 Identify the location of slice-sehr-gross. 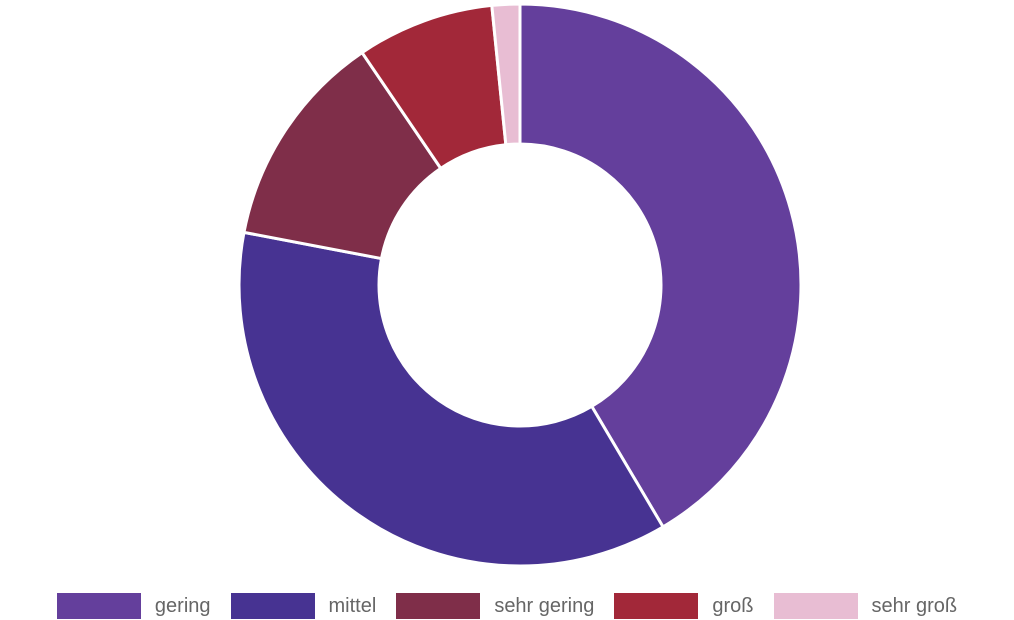
(506, 74).